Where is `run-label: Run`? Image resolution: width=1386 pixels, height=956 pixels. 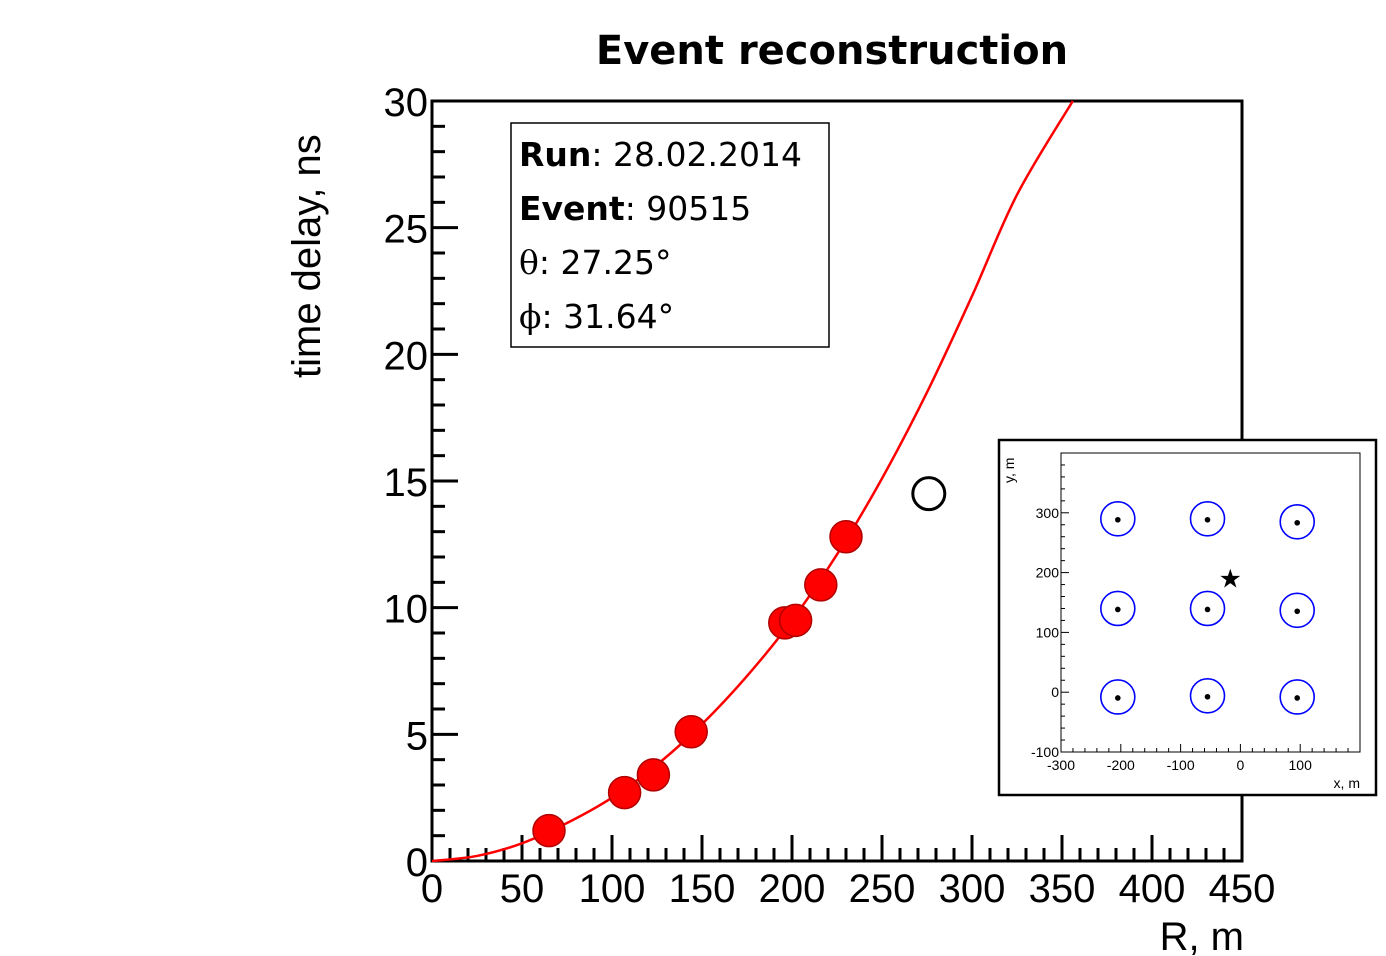 run-label: Run is located at coordinates (555, 154).